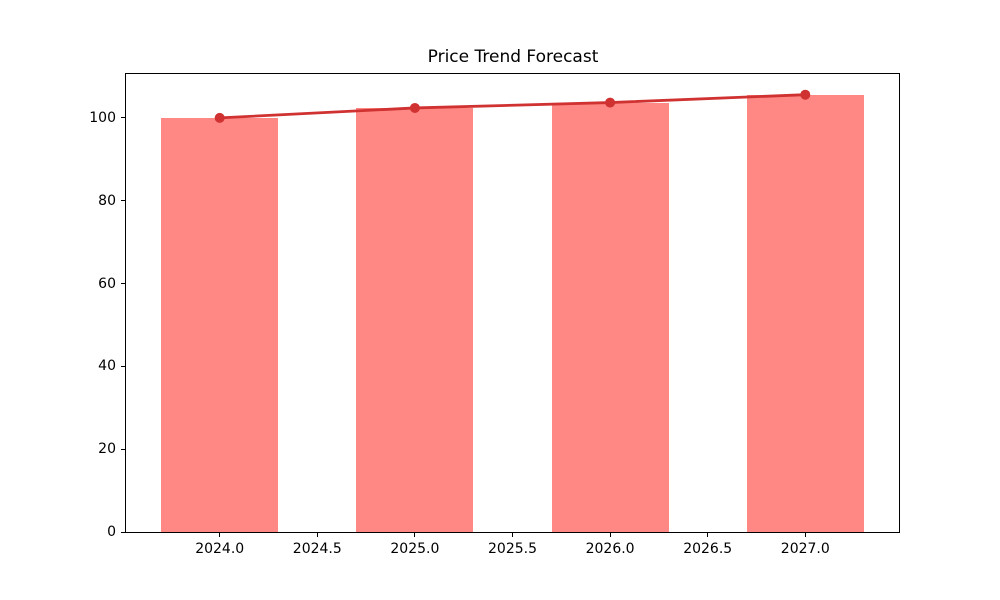 This screenshot has width=1000, height=600. I want to click on y-axis-tick-label: 40, so click(107, 366).